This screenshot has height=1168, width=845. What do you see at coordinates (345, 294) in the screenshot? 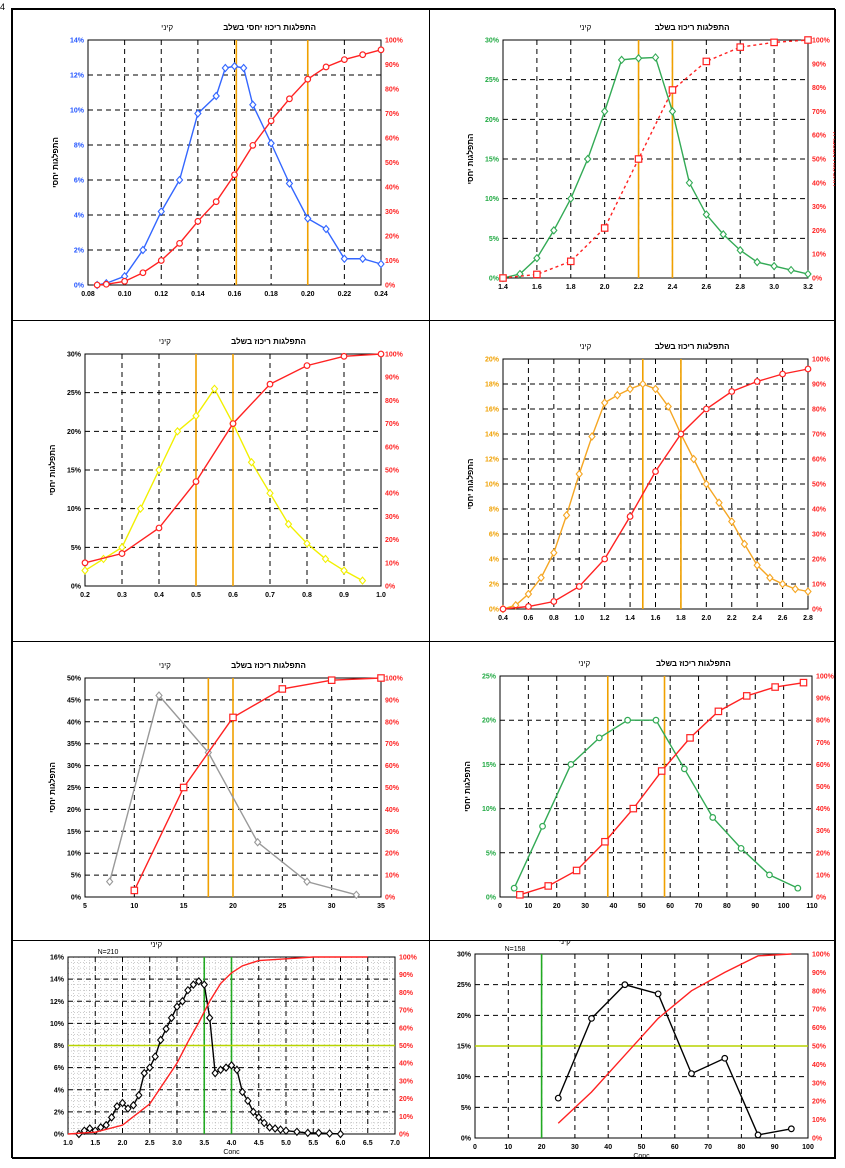
I see `x-tick-label: 0.22` at bounding box center [345, 294].